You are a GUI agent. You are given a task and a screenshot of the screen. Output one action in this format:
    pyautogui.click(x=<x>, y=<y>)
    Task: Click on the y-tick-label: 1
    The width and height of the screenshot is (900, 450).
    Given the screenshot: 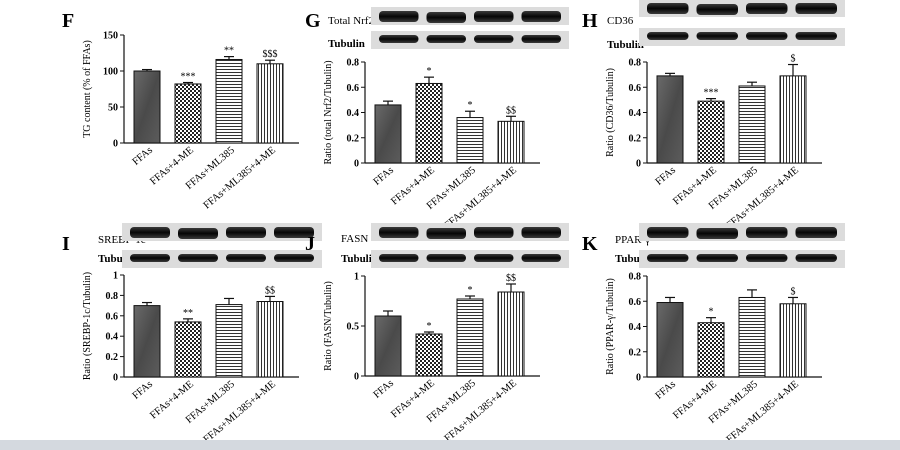 What is the action you would take?
    pyautogui.click(x=115, y=276)
    